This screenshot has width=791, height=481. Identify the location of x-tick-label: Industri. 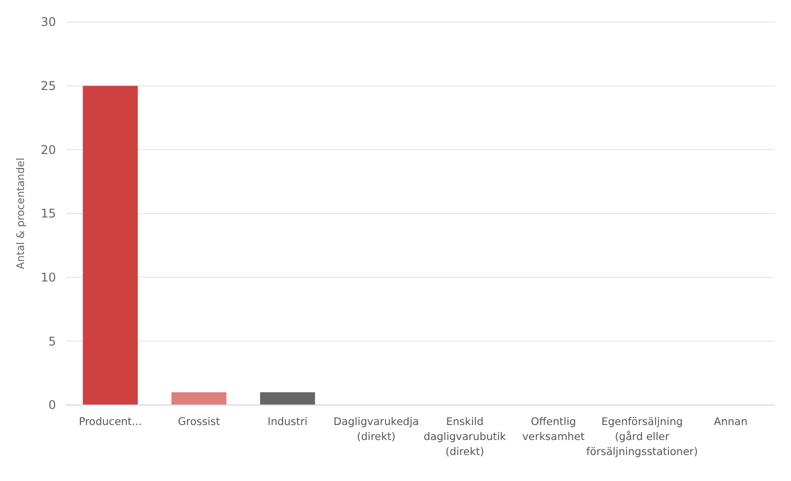
(288, 422).